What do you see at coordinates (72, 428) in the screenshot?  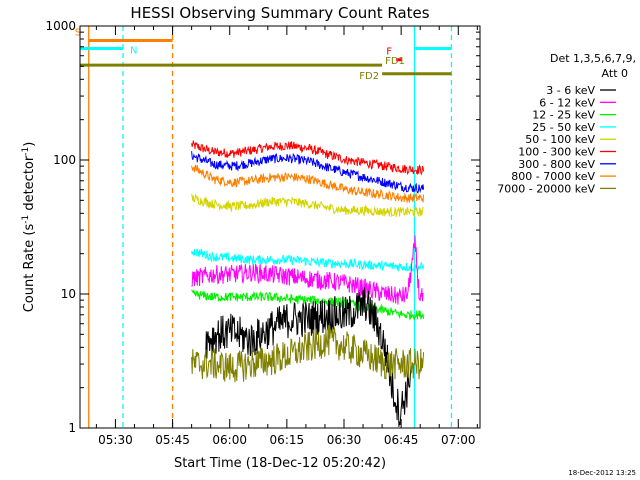 I see `y-tick-label: 1` at bounding box center [72, 428].